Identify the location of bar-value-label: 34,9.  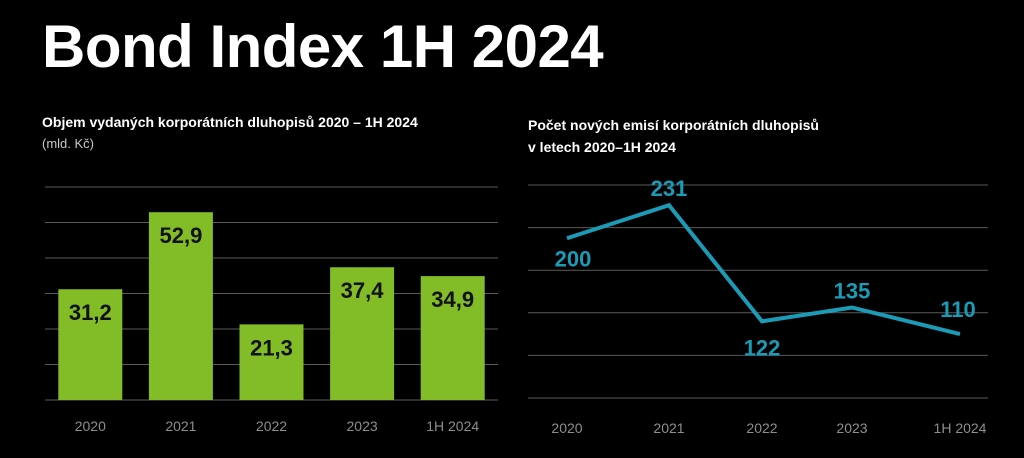
(452, 299).